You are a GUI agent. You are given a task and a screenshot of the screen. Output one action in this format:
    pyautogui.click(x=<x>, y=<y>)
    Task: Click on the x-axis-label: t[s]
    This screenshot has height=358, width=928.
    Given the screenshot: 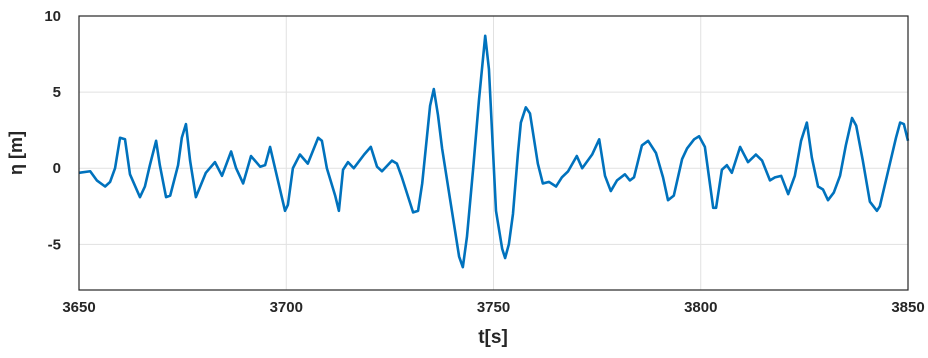 What is the action you would take?
    pyautogui.click(x=493, y=337)
    